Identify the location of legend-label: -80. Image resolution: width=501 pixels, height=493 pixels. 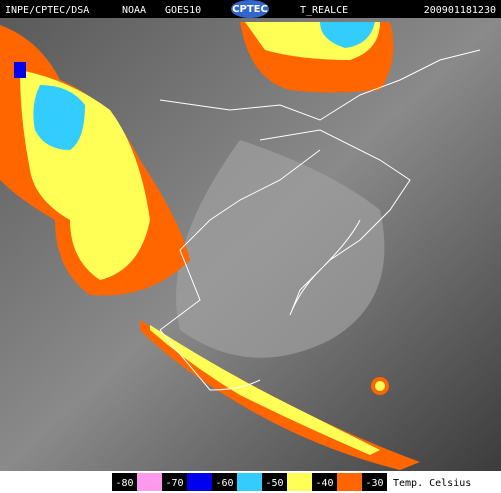
(124, 483).